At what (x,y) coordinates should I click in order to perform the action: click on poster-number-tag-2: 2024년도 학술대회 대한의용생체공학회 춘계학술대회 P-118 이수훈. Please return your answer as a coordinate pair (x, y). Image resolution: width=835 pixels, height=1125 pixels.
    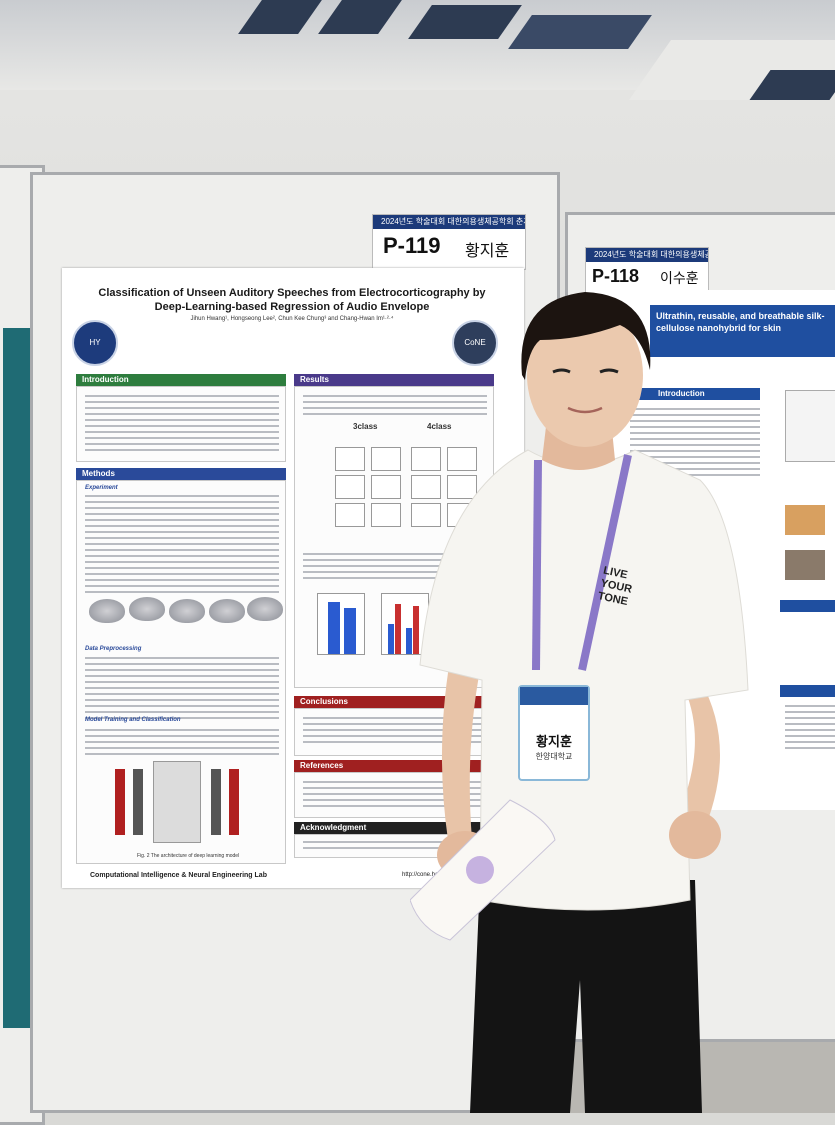
    Looking at the image, I should click on (647, 271).